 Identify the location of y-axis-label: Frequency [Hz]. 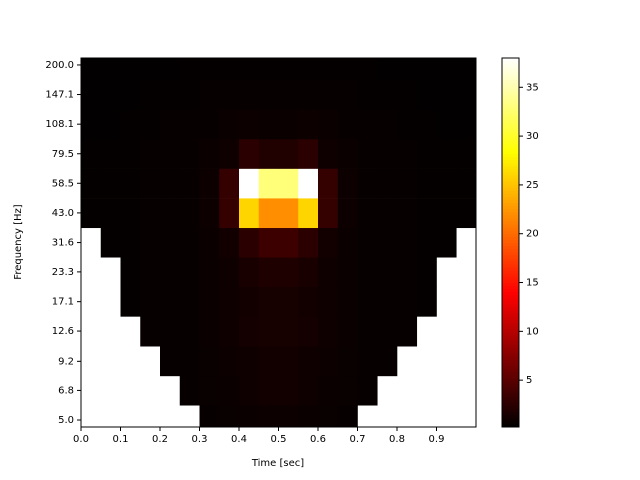
(18, 242).